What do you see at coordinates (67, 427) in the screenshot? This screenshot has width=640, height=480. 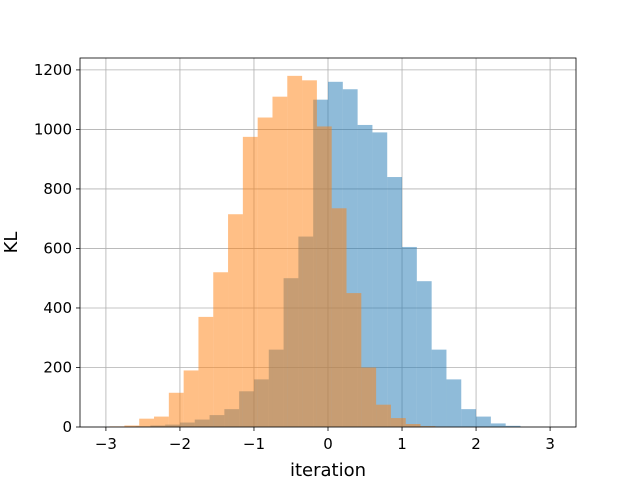 I see `y-tick-label: 0` at bounding box center [67, 427].